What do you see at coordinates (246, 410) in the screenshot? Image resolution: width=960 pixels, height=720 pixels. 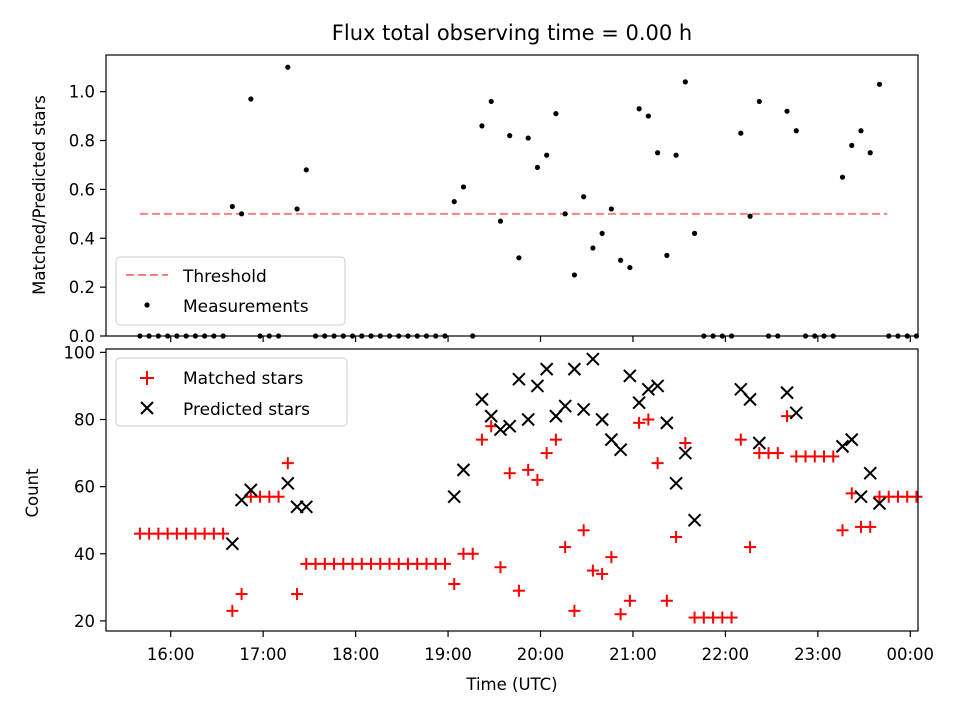 I see `legend-predicted-label: Predicted stars` at bounding box center [246, 410].